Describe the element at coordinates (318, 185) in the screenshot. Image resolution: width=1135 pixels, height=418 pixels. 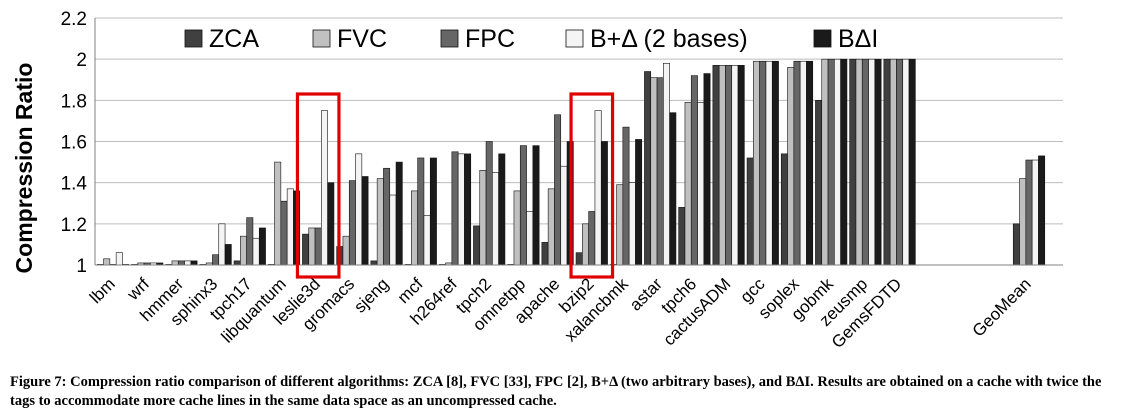
I see `highlight-box-leslie3d` at that location.